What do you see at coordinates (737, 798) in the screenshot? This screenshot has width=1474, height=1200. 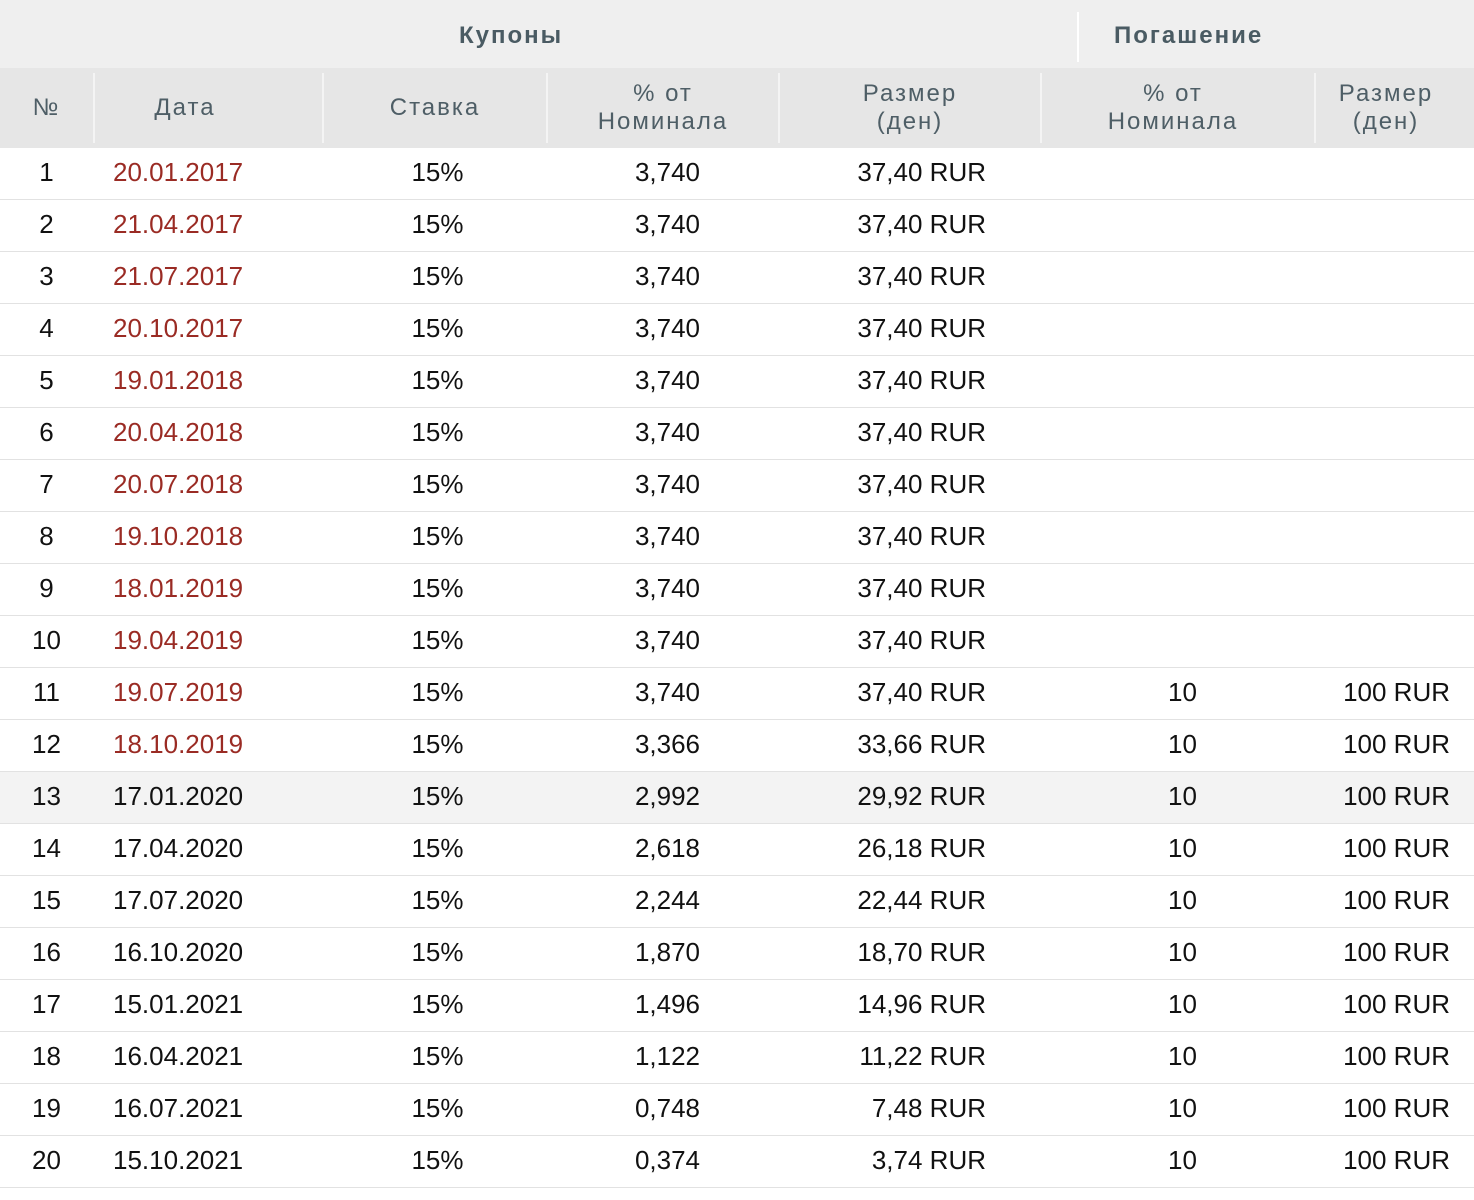 I see `table-row: 13 17.01.2020 15% 2,992 29,92 RUR 10 100 RUR` at bounding box center [737, 798].